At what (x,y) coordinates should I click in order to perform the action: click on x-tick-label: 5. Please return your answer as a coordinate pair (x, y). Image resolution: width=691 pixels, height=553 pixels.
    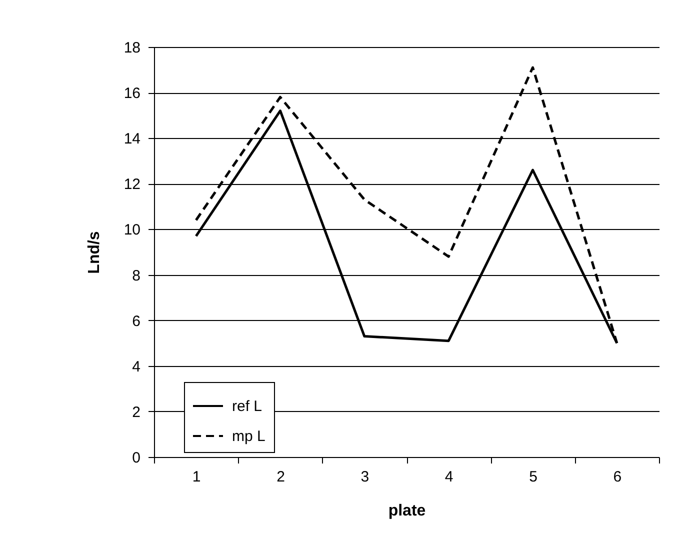
    Looking at the image, I should click on (533, 477).